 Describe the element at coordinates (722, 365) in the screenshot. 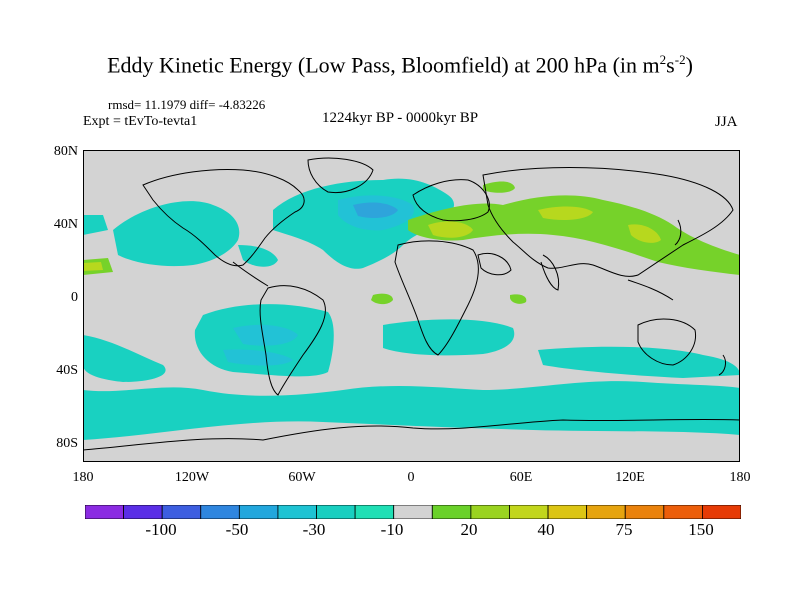

I see `coast-new-zealand` at that location.